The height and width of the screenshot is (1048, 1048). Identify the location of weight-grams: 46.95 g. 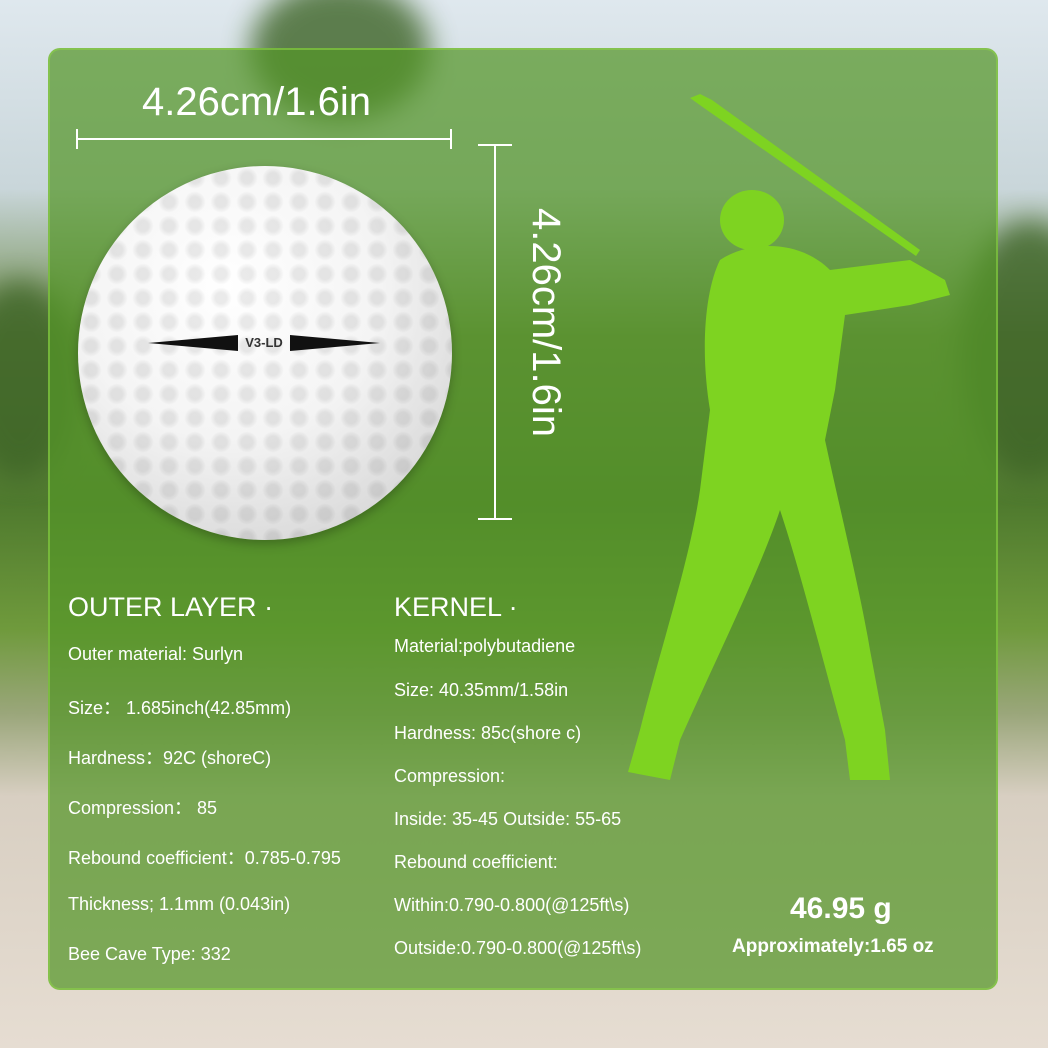
(841, 908).